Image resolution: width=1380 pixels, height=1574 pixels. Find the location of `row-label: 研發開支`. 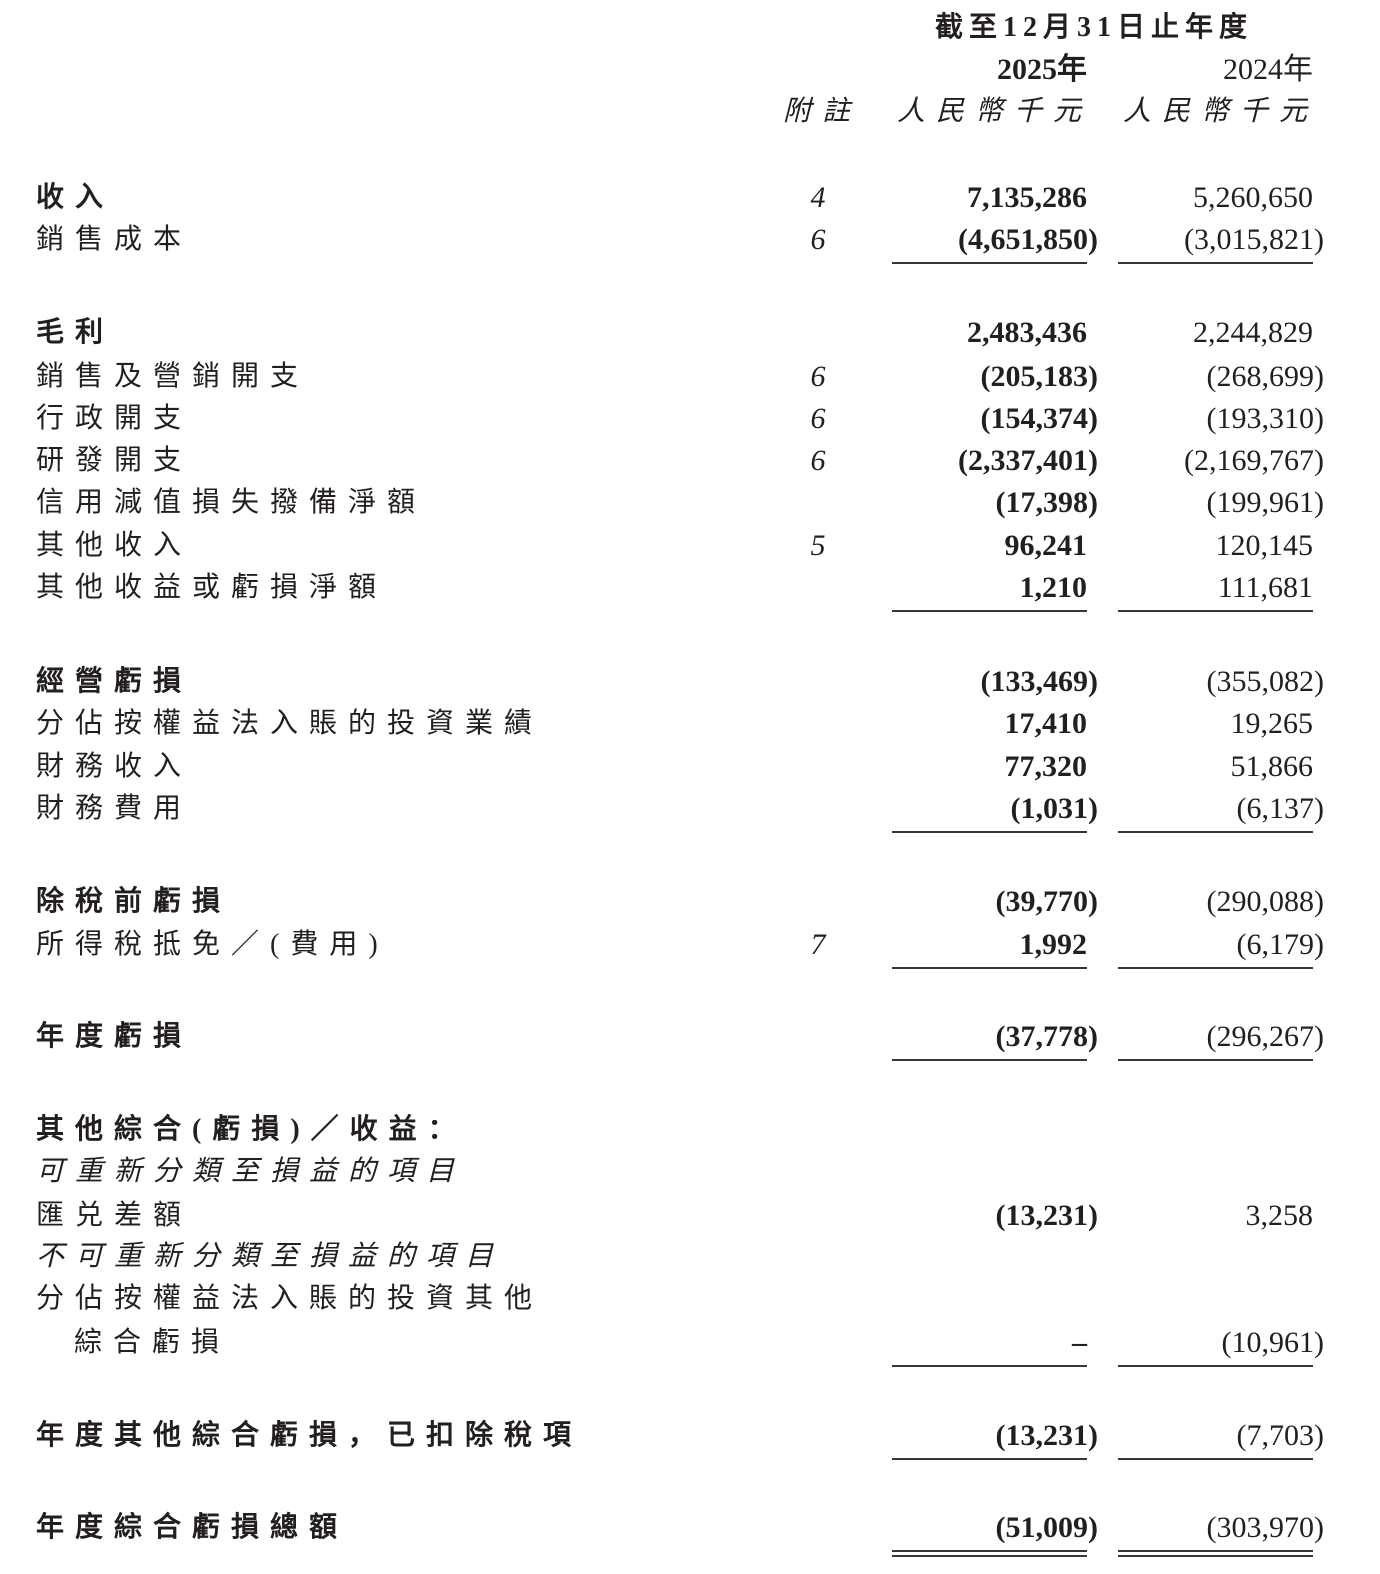

row-label: 研發開支 is located at coordinates (114, 460).